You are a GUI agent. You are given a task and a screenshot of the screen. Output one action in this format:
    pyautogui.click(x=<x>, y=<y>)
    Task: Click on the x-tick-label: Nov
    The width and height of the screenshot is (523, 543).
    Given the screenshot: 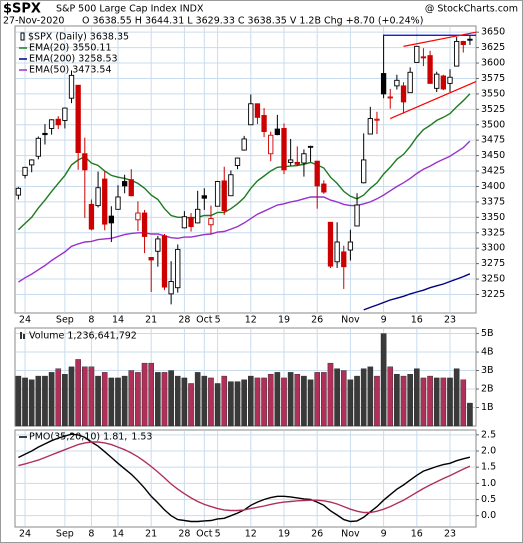 What is the action you would take?
    pyautogui.click(x=350, y=320)
    